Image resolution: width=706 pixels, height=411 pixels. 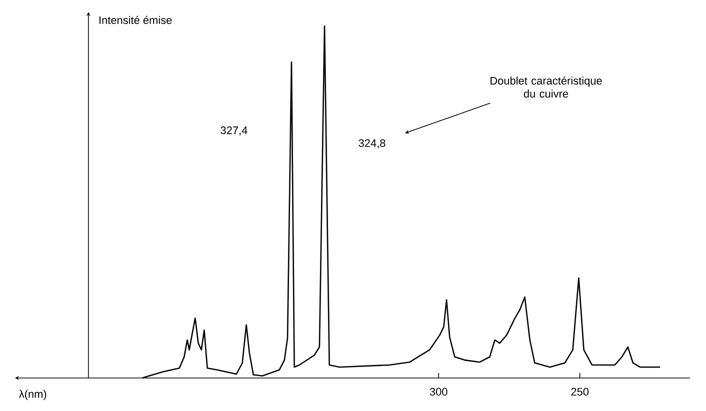 I want to click on x-tick-label: 250, so click(x=580, y=392).